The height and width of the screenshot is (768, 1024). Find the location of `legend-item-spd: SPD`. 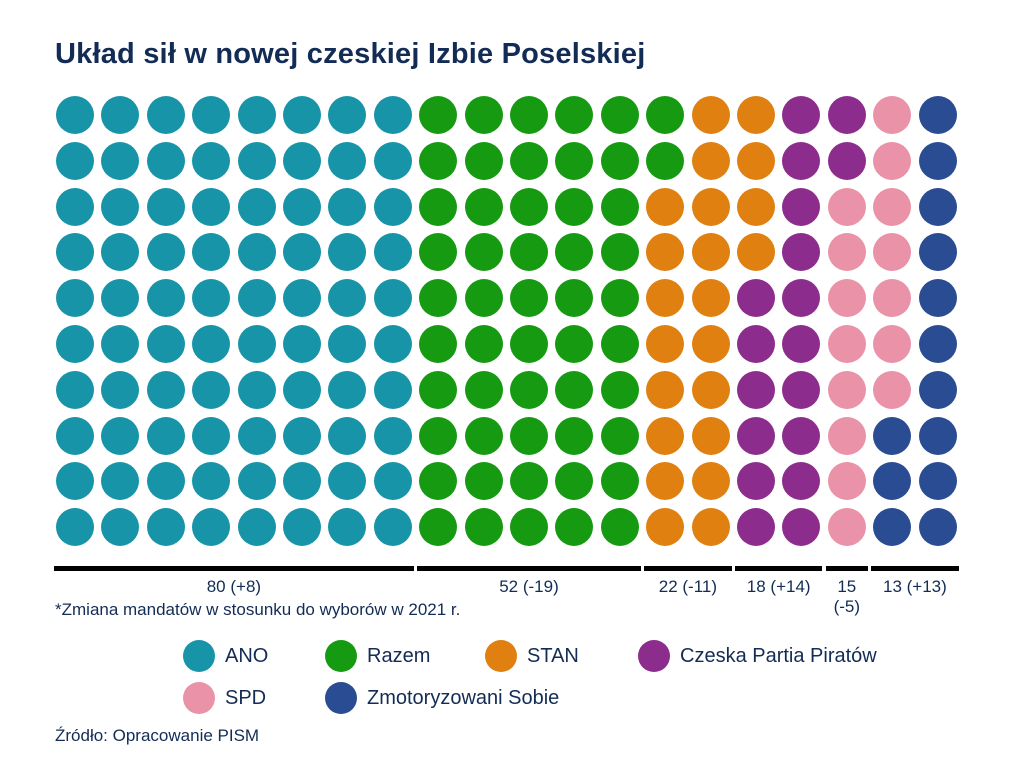

legend-item-spd: SPD is located at coordinates (224, 698).